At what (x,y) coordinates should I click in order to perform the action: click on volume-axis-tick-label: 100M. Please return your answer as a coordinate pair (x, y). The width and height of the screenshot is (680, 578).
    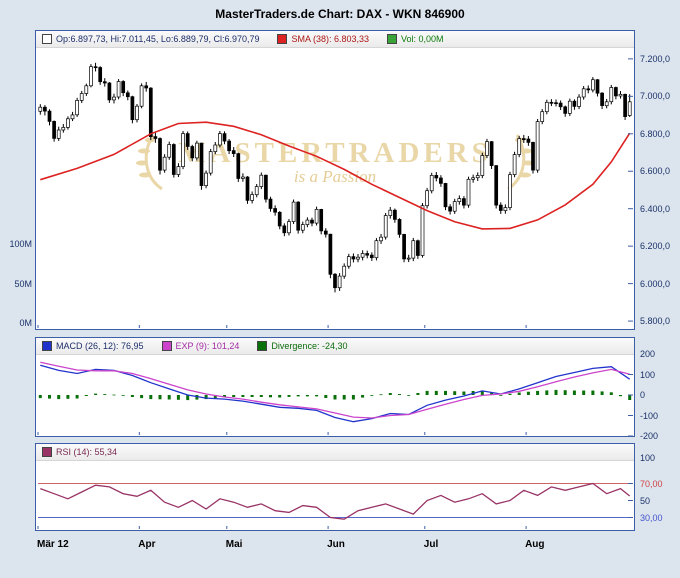
    Looking at the image, I should click on (20, 244).